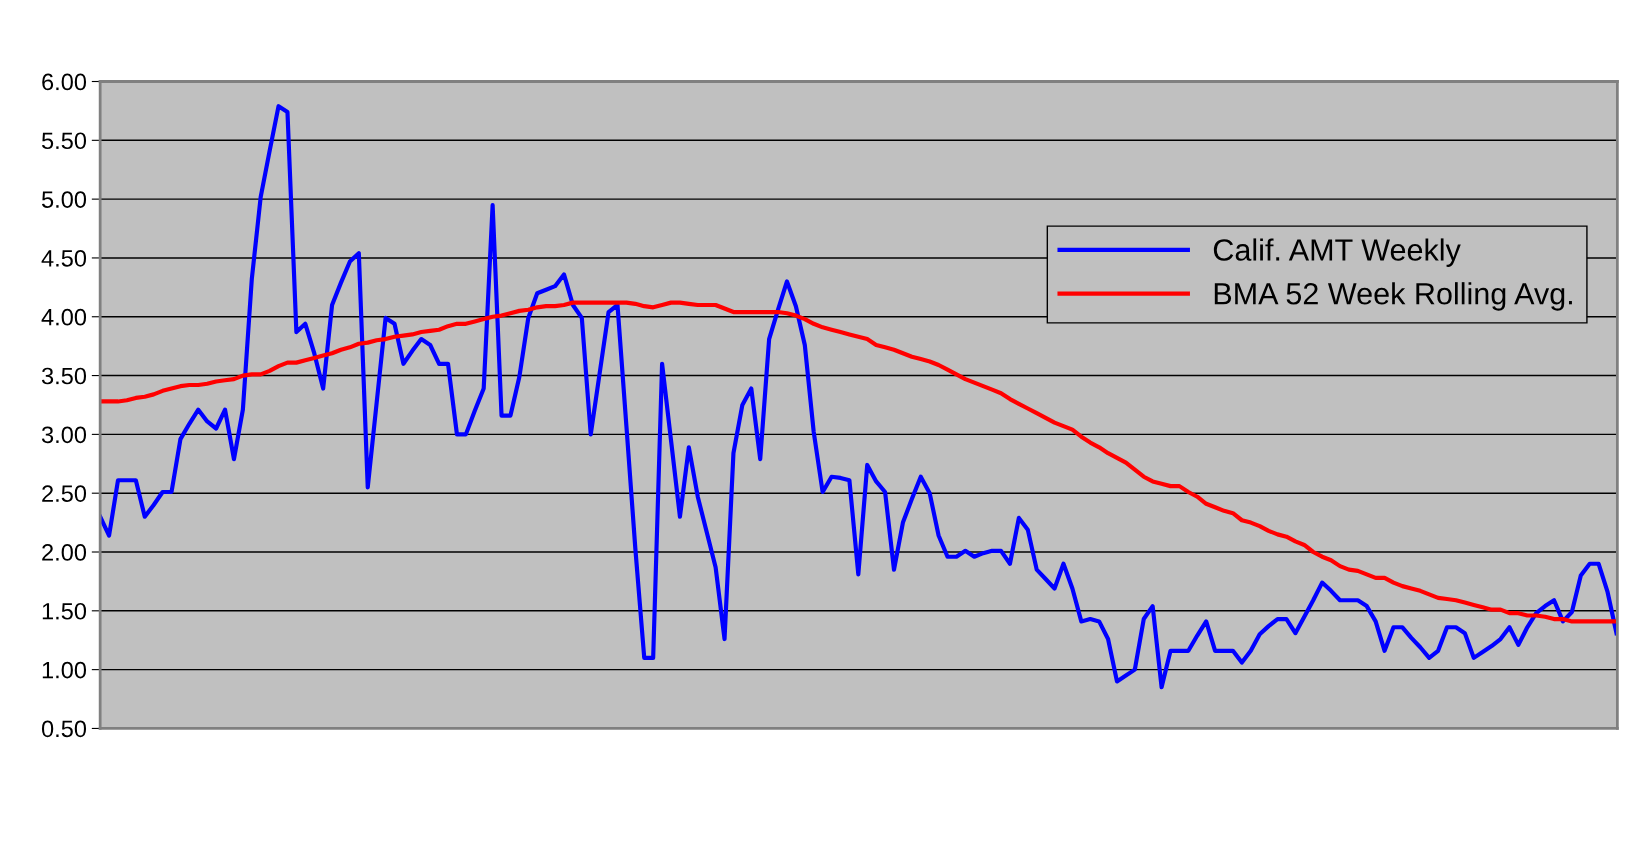  I want to click on y-tick-label: 4.50, so click(64, 258).